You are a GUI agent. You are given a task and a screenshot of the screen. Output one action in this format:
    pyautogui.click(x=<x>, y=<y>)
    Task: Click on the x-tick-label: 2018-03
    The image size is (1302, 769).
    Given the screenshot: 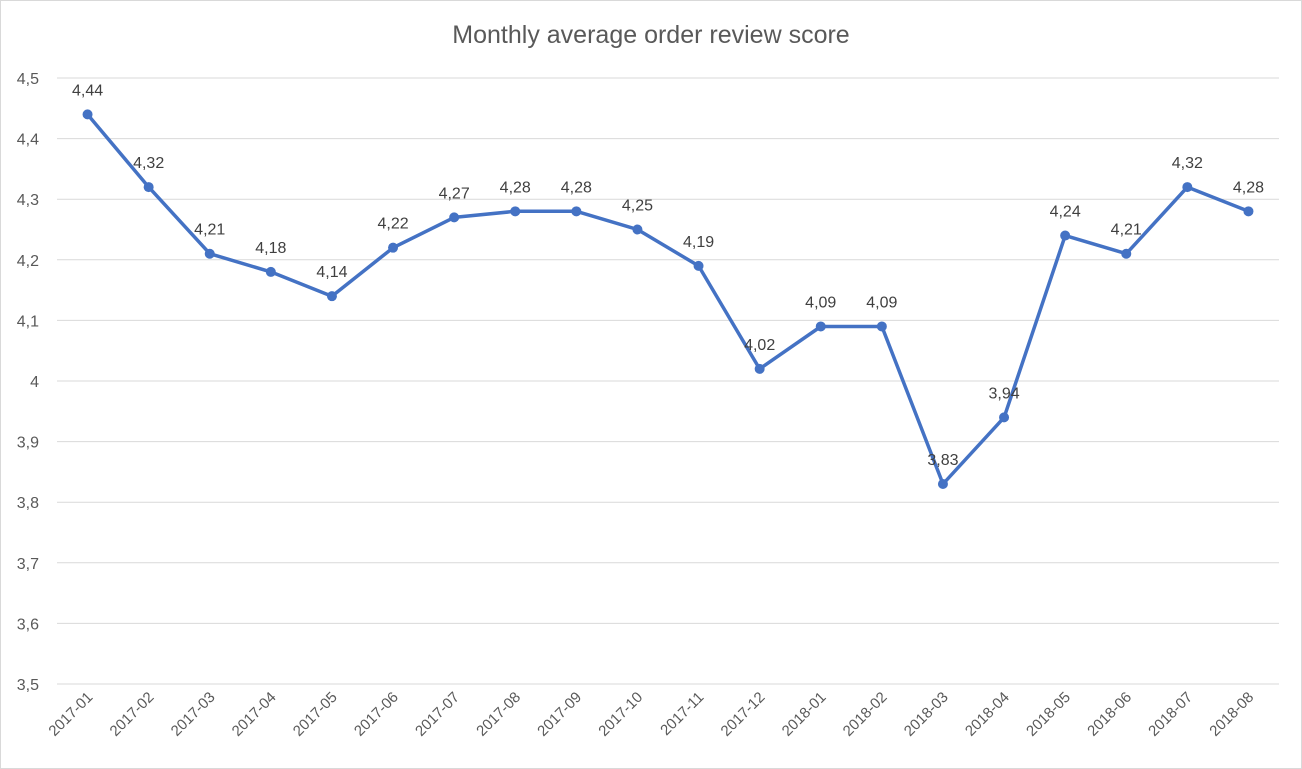 What is the action you would take?
    pyautogui.click(x=926, y=714)
    